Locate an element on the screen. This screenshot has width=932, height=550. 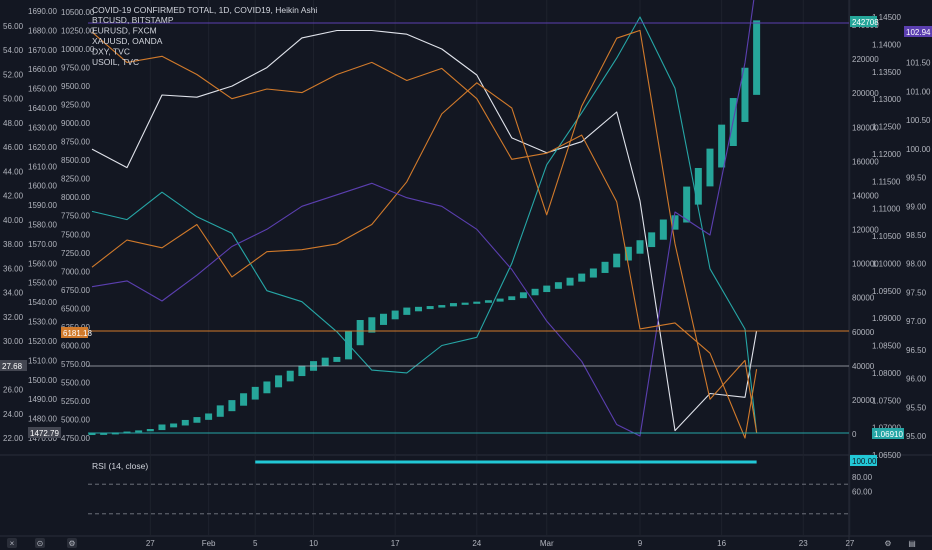
layout-icon: ▤ is located at coordinates (912, 543).